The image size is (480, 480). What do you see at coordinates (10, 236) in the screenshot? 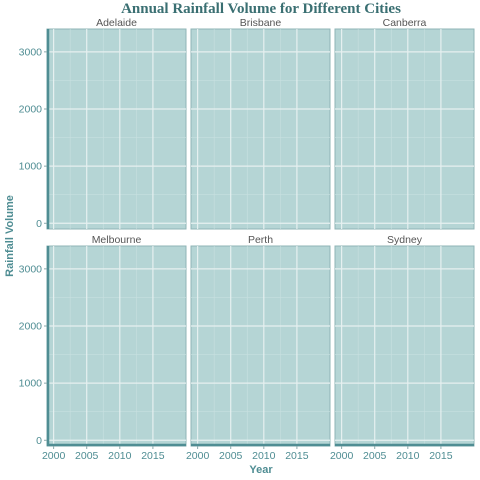
I see `y-axis-title: Rainfall Volume` at bounding box center [10, 236].